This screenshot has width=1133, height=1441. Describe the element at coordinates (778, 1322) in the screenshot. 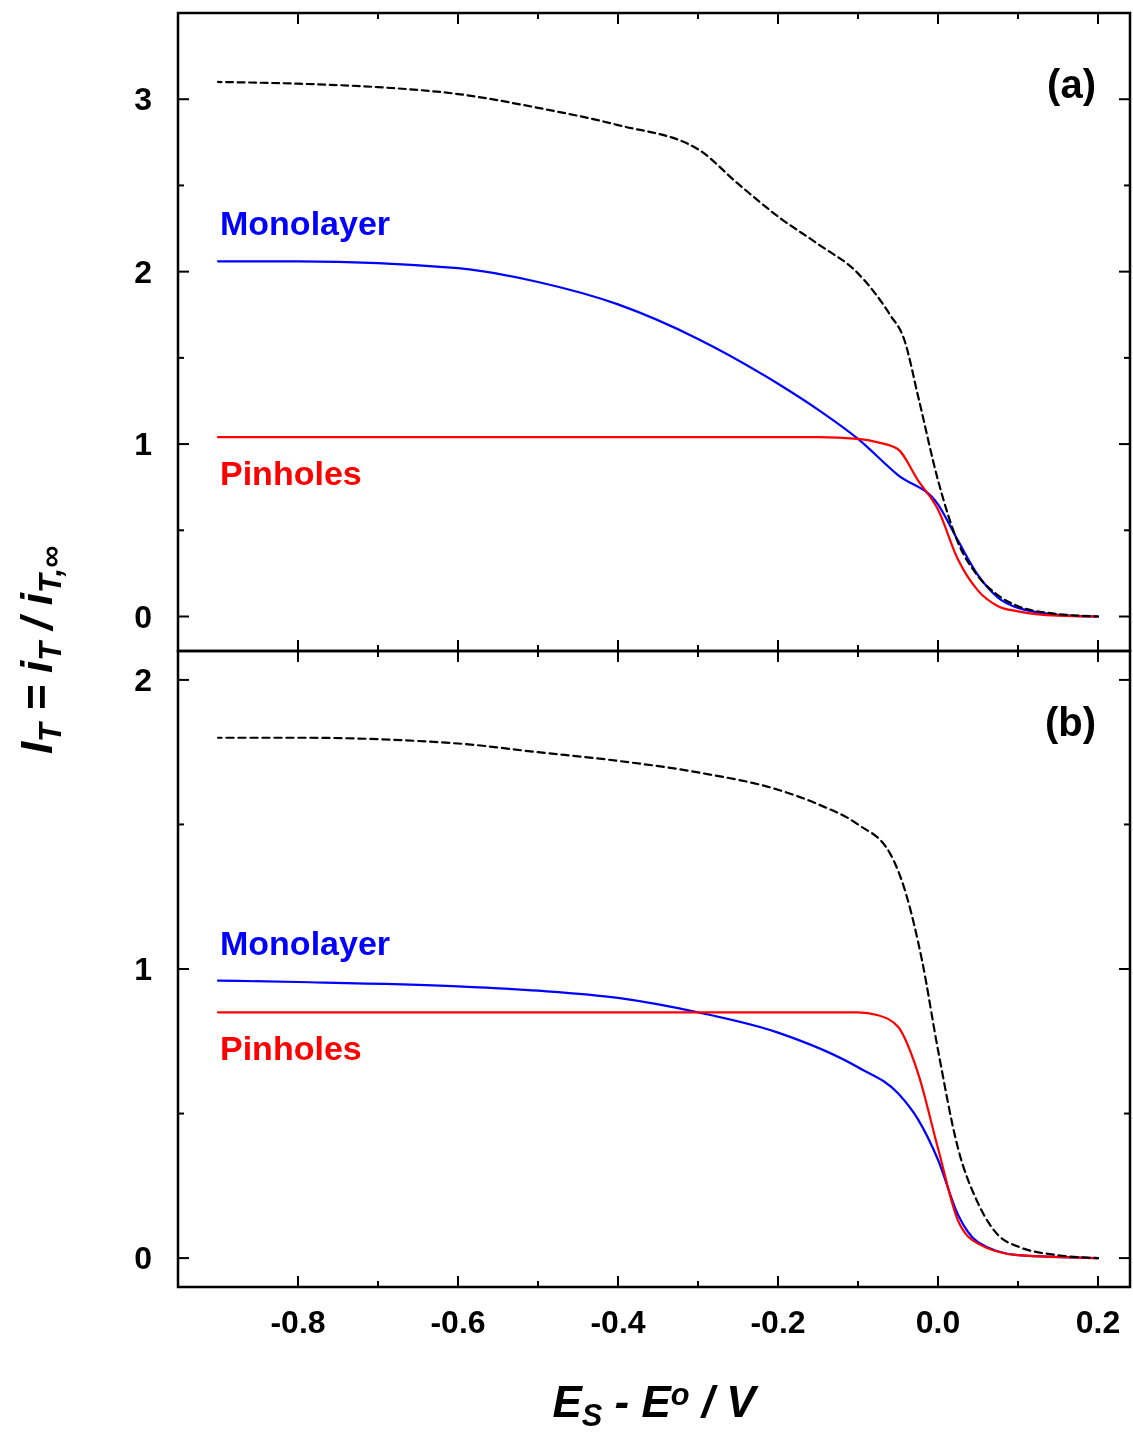

I see `x-tick-label: -0.2` at that location.